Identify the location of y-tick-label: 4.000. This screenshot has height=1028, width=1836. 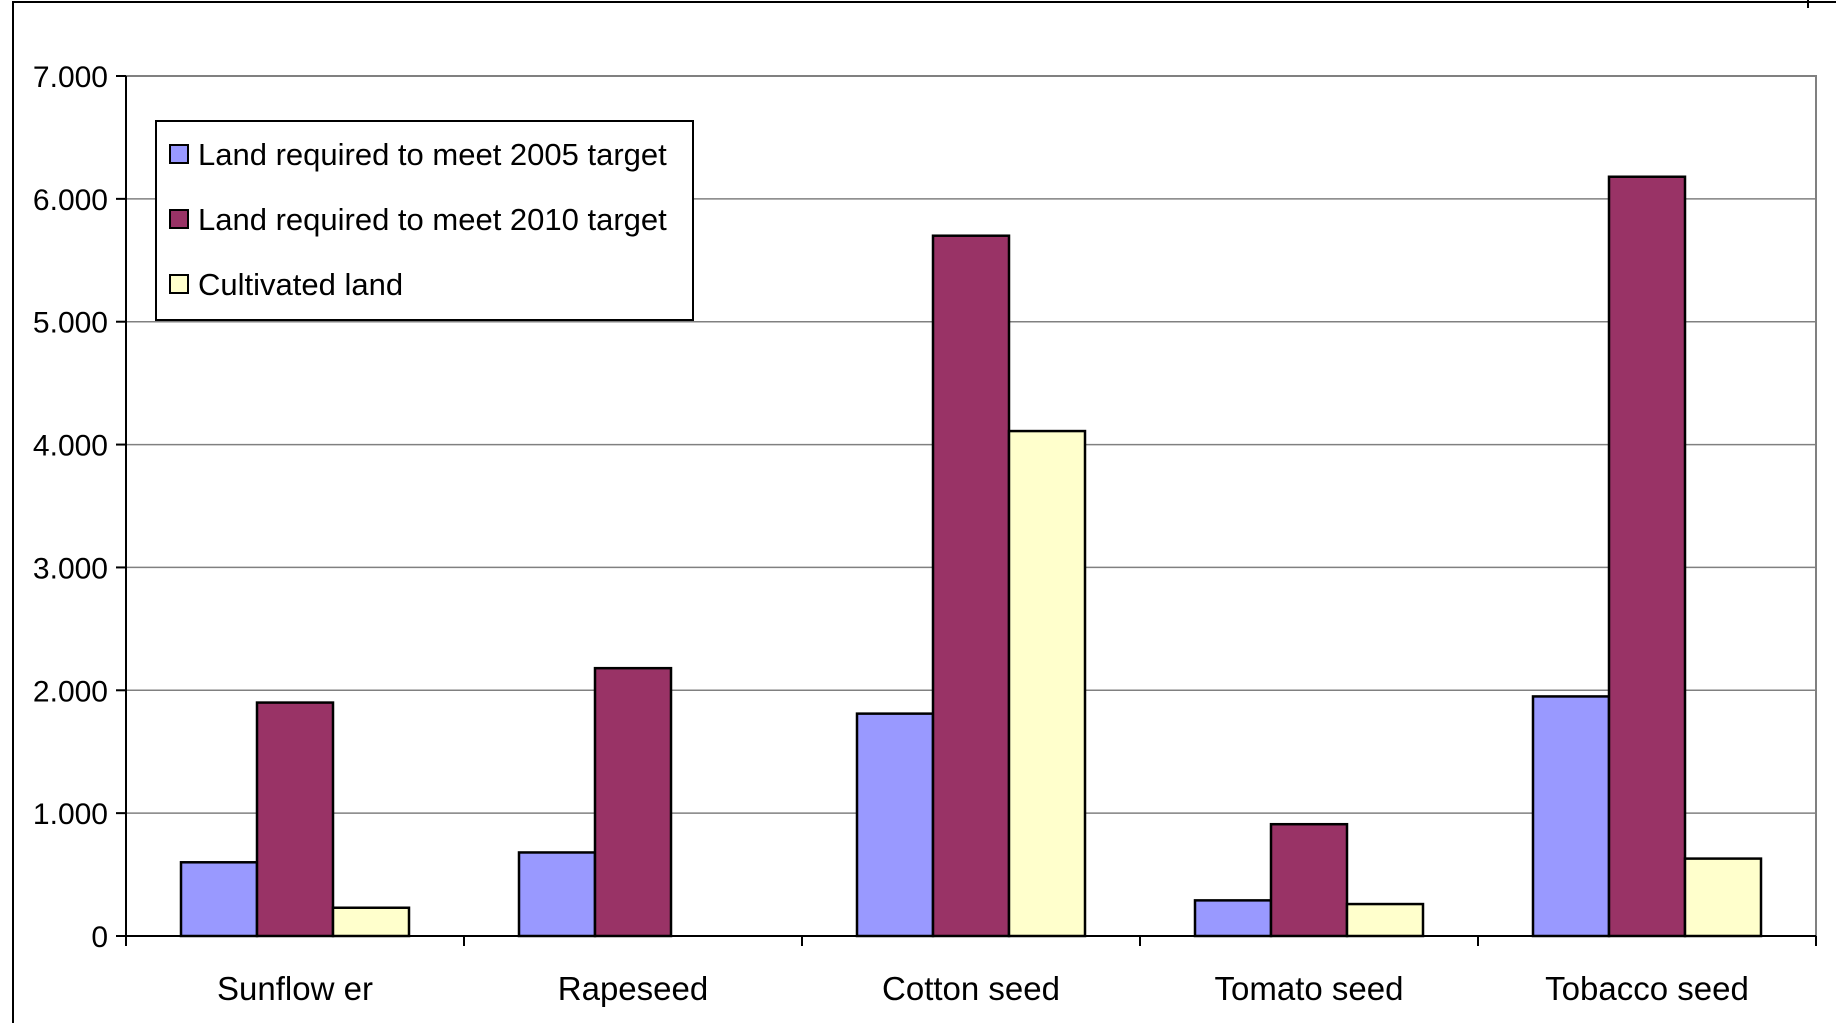
(70, 446).